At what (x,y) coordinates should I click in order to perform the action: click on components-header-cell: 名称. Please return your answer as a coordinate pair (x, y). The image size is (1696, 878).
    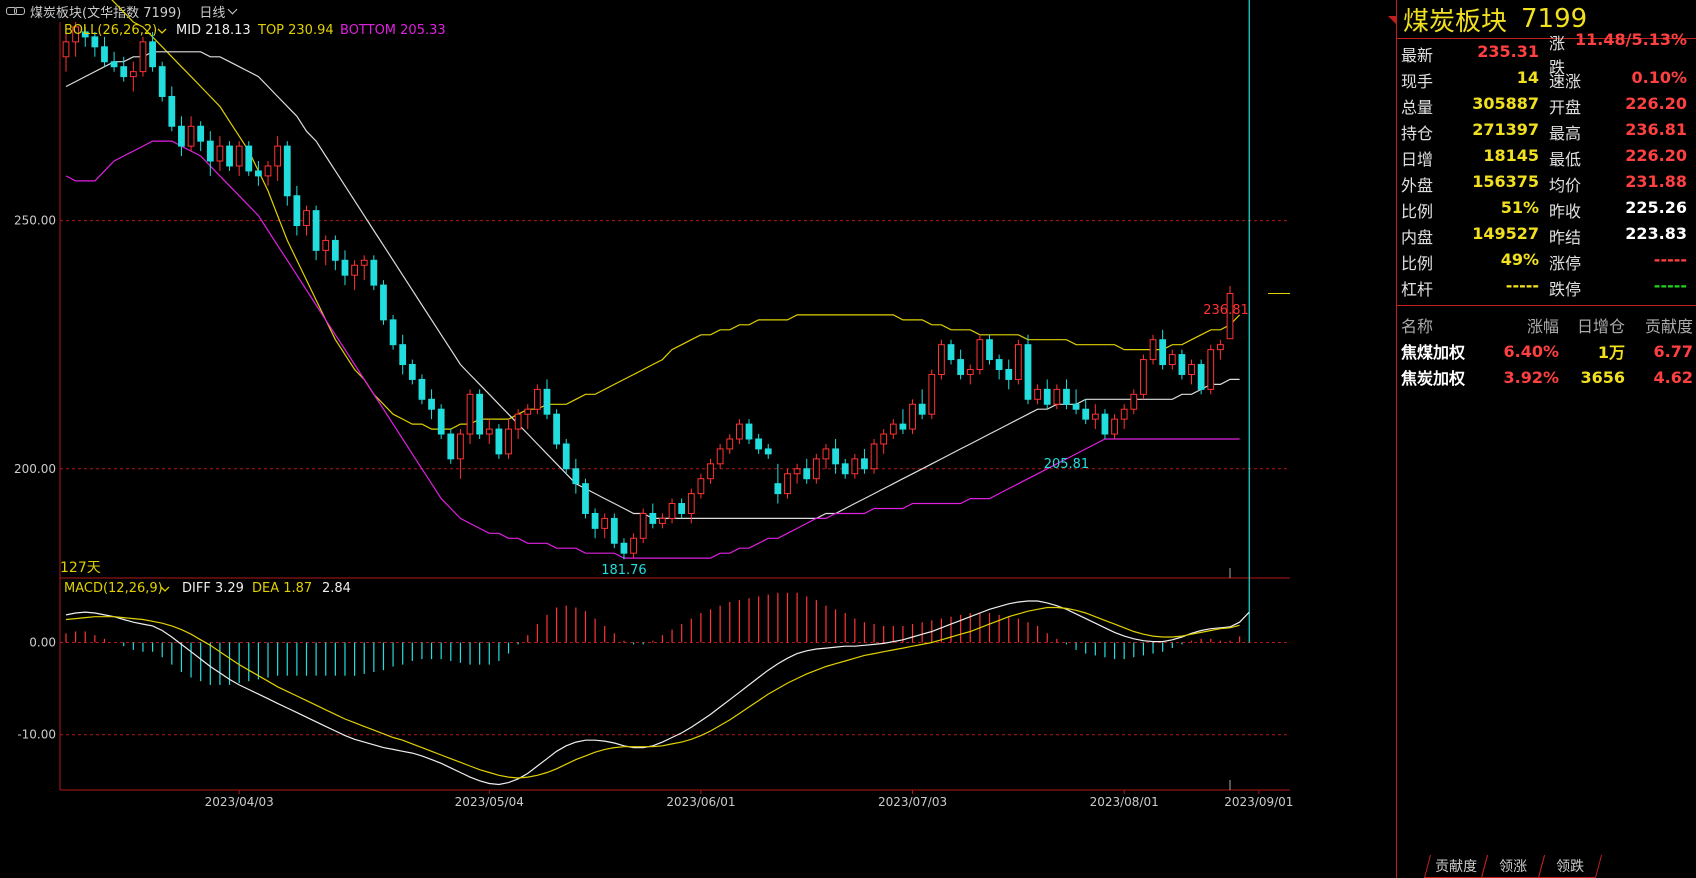
    Looking at the image, I should click on (1417, 326).